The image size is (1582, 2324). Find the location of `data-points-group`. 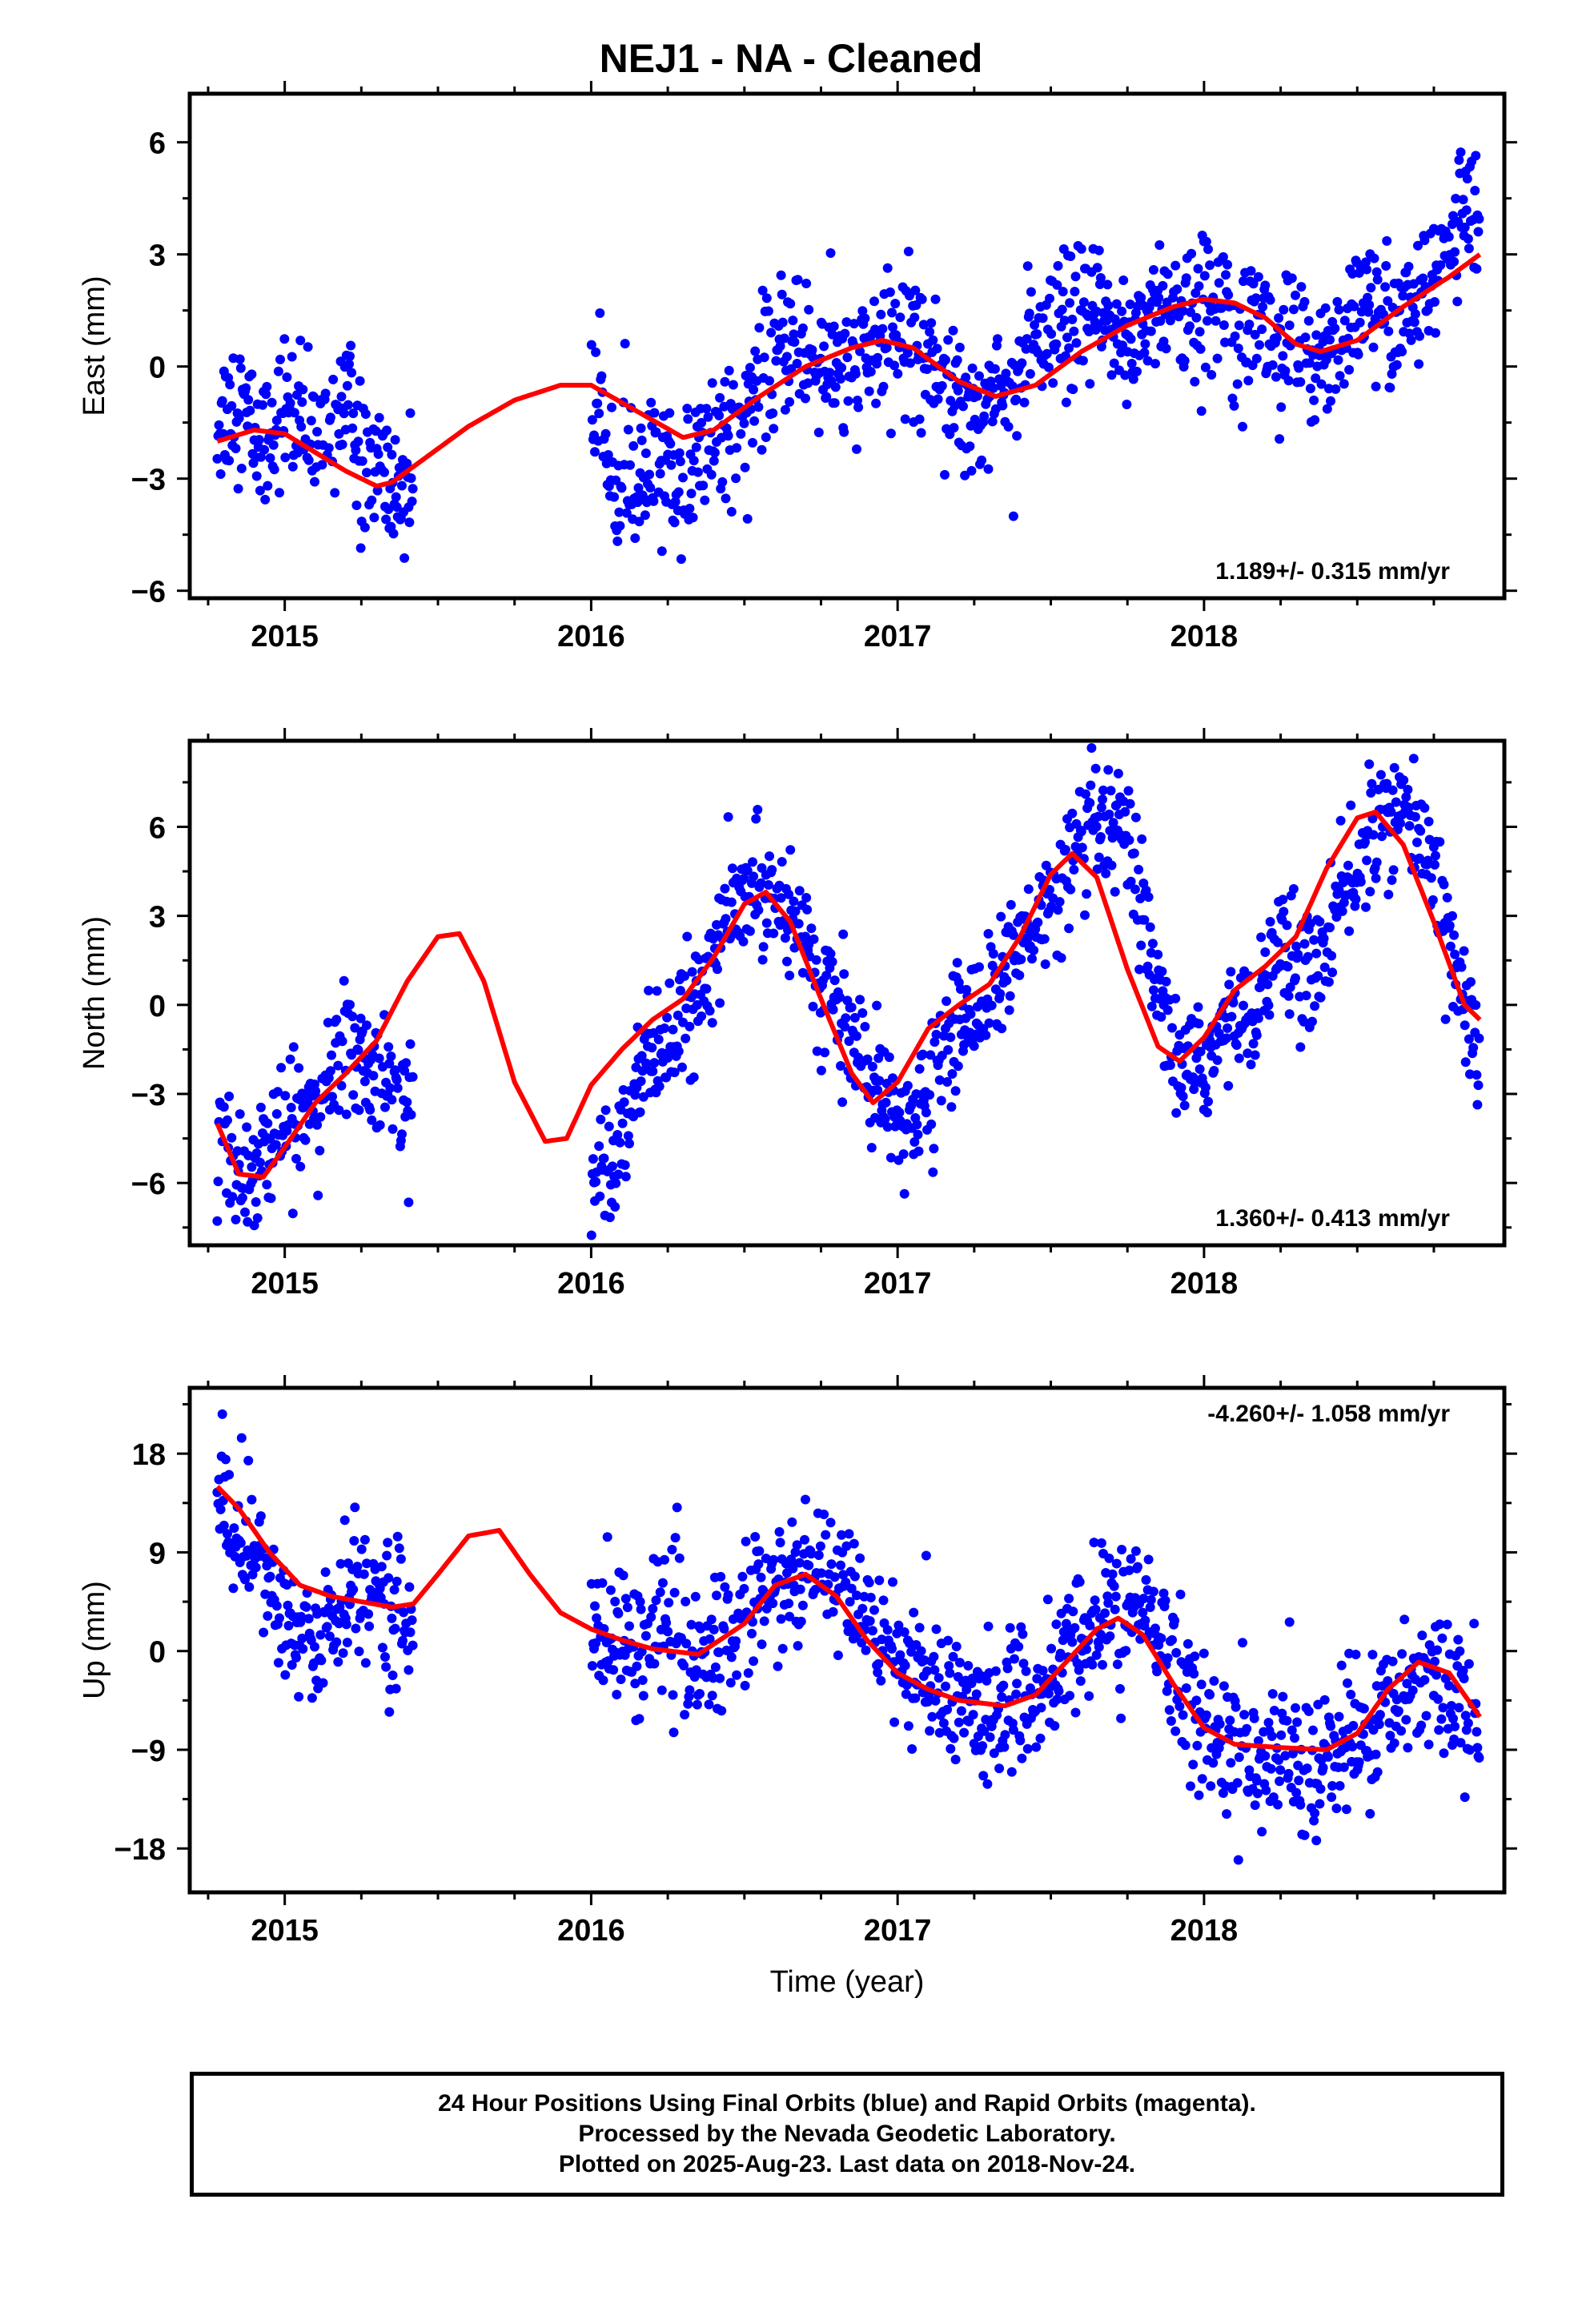

data-points-group is located at coordinates (848, 356).